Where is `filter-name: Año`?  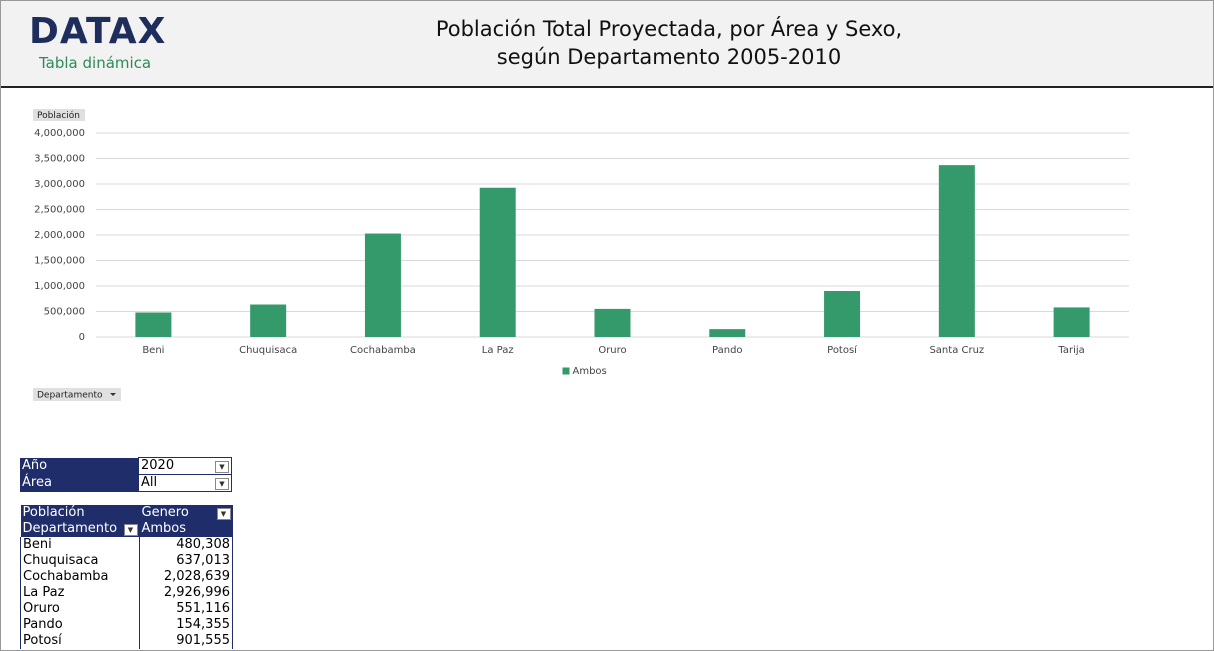
filter-name: Año is located at coordinates (79, 466).